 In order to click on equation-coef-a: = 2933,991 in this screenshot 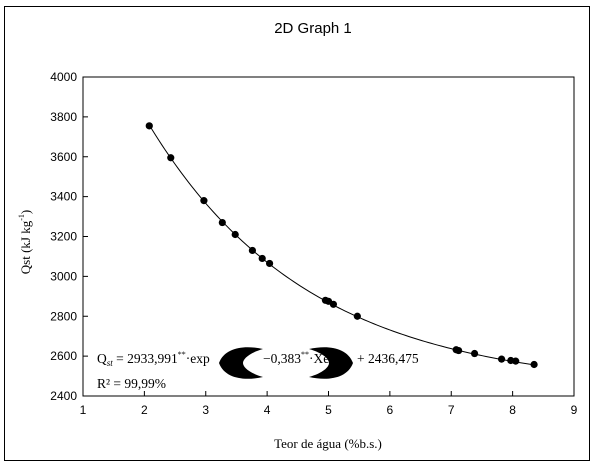, I will do `click(145, 358)`.